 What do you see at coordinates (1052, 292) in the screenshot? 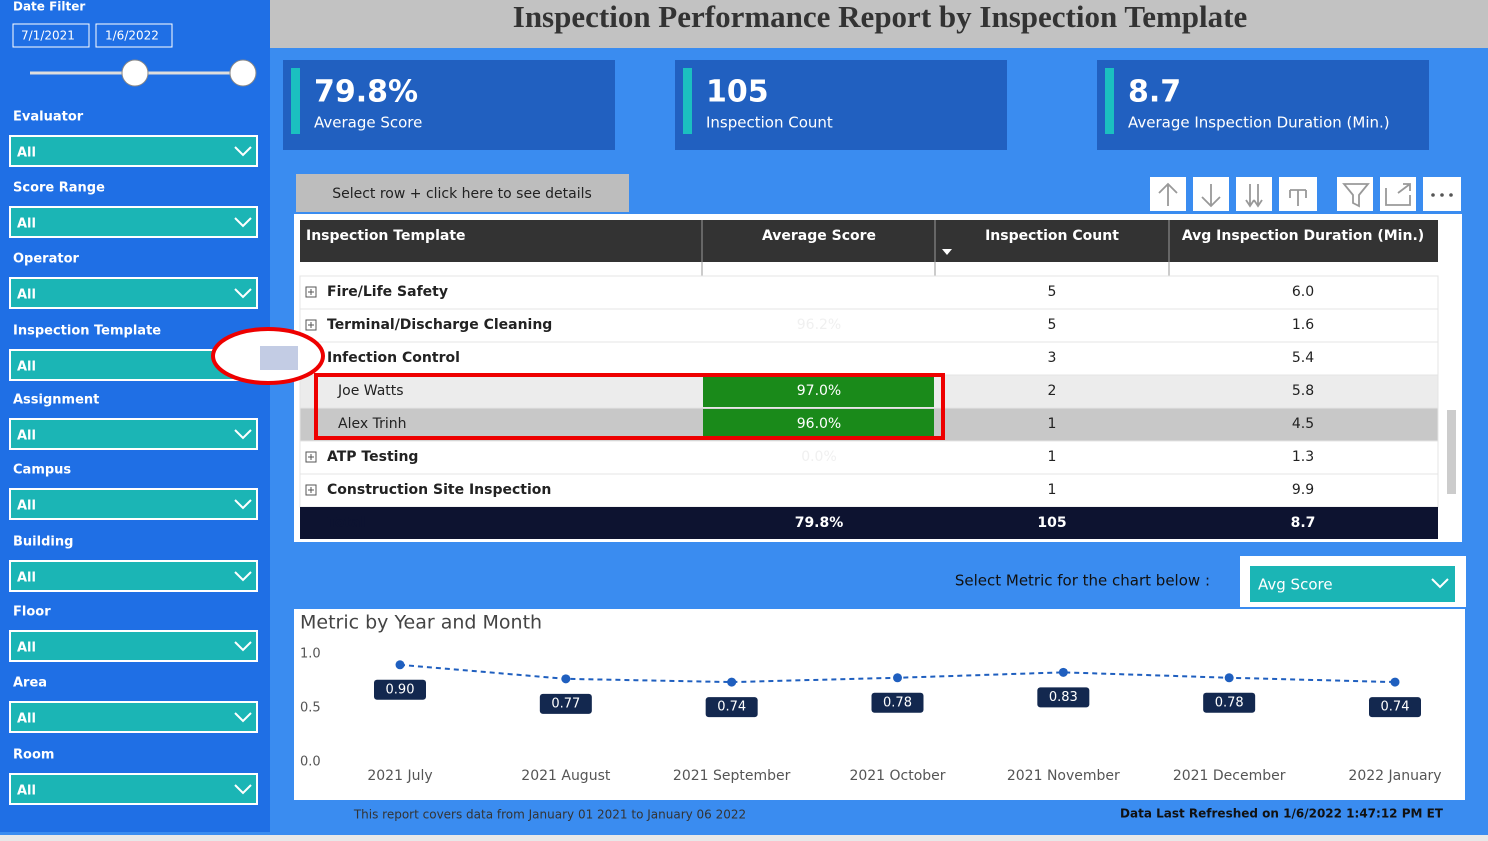
I see `inspection-count: 5` at bounding box center [1052, 292].